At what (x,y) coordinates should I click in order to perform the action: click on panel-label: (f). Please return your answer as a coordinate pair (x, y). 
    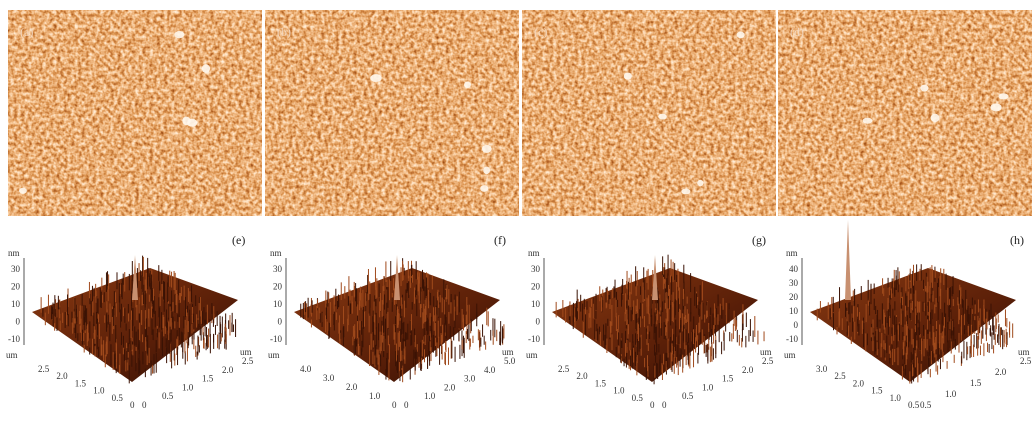
    Looking at the image, I should click on (500, 240).